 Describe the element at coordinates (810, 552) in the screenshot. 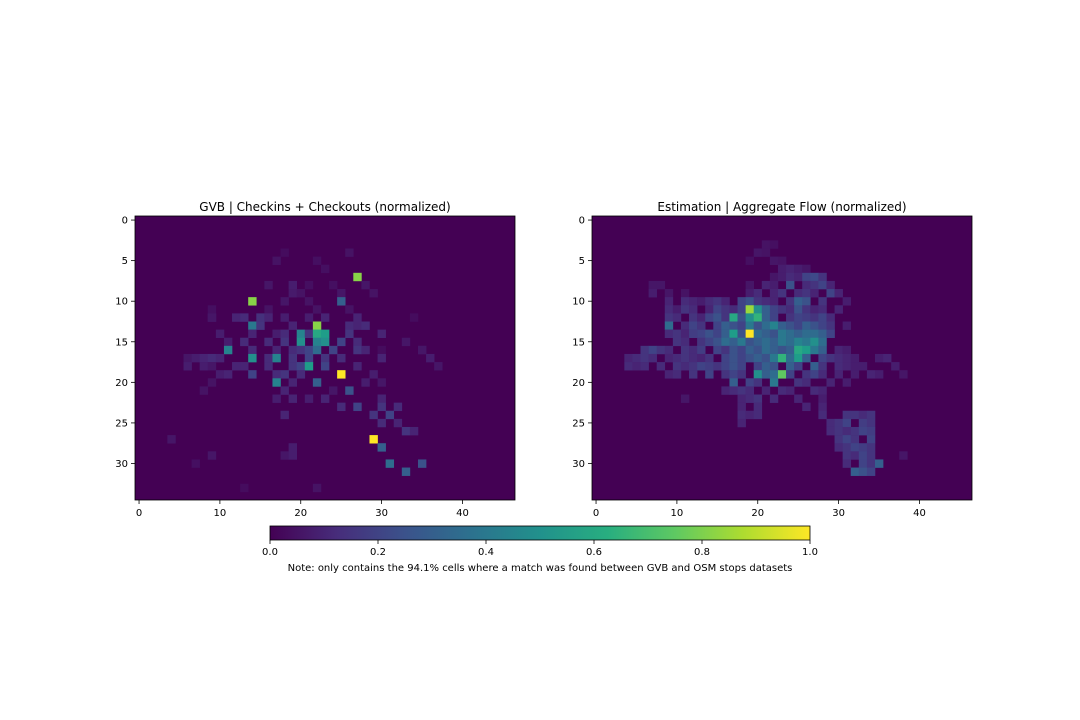

I see `colorbar-tick-label: 1.0` at that location.